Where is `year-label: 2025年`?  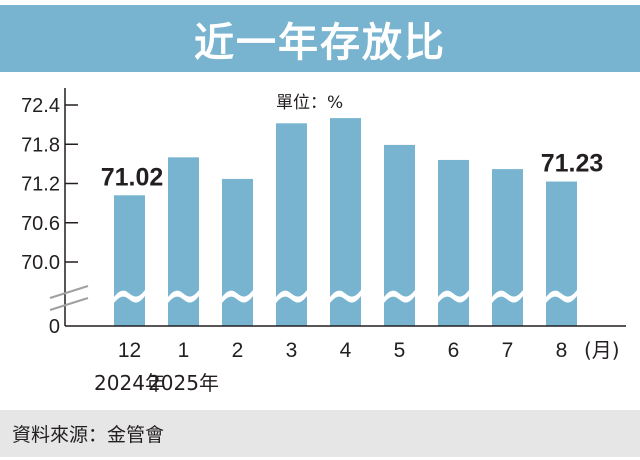 year-label: 2025年 is located at coordinates (183, 383).